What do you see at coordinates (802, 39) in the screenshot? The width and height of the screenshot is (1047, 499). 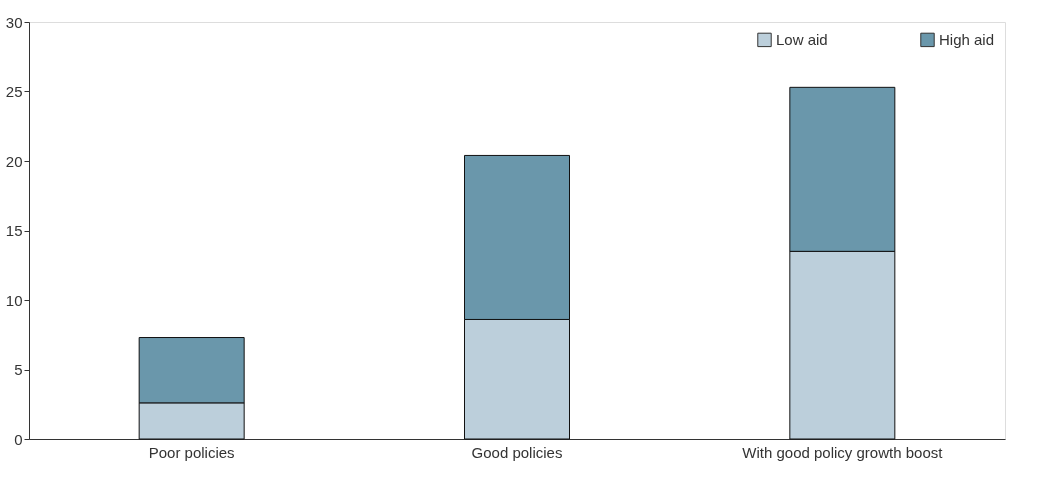 I see `legend-label: Low aid` at bounding box center [802, 39].